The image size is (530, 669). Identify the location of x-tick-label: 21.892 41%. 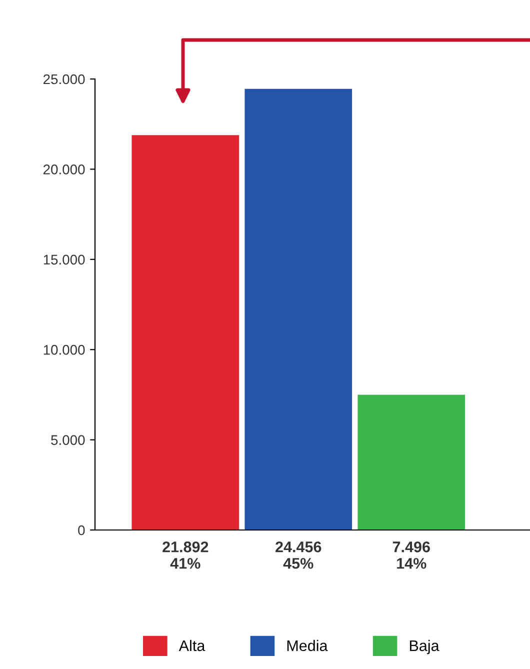
(185, 555).